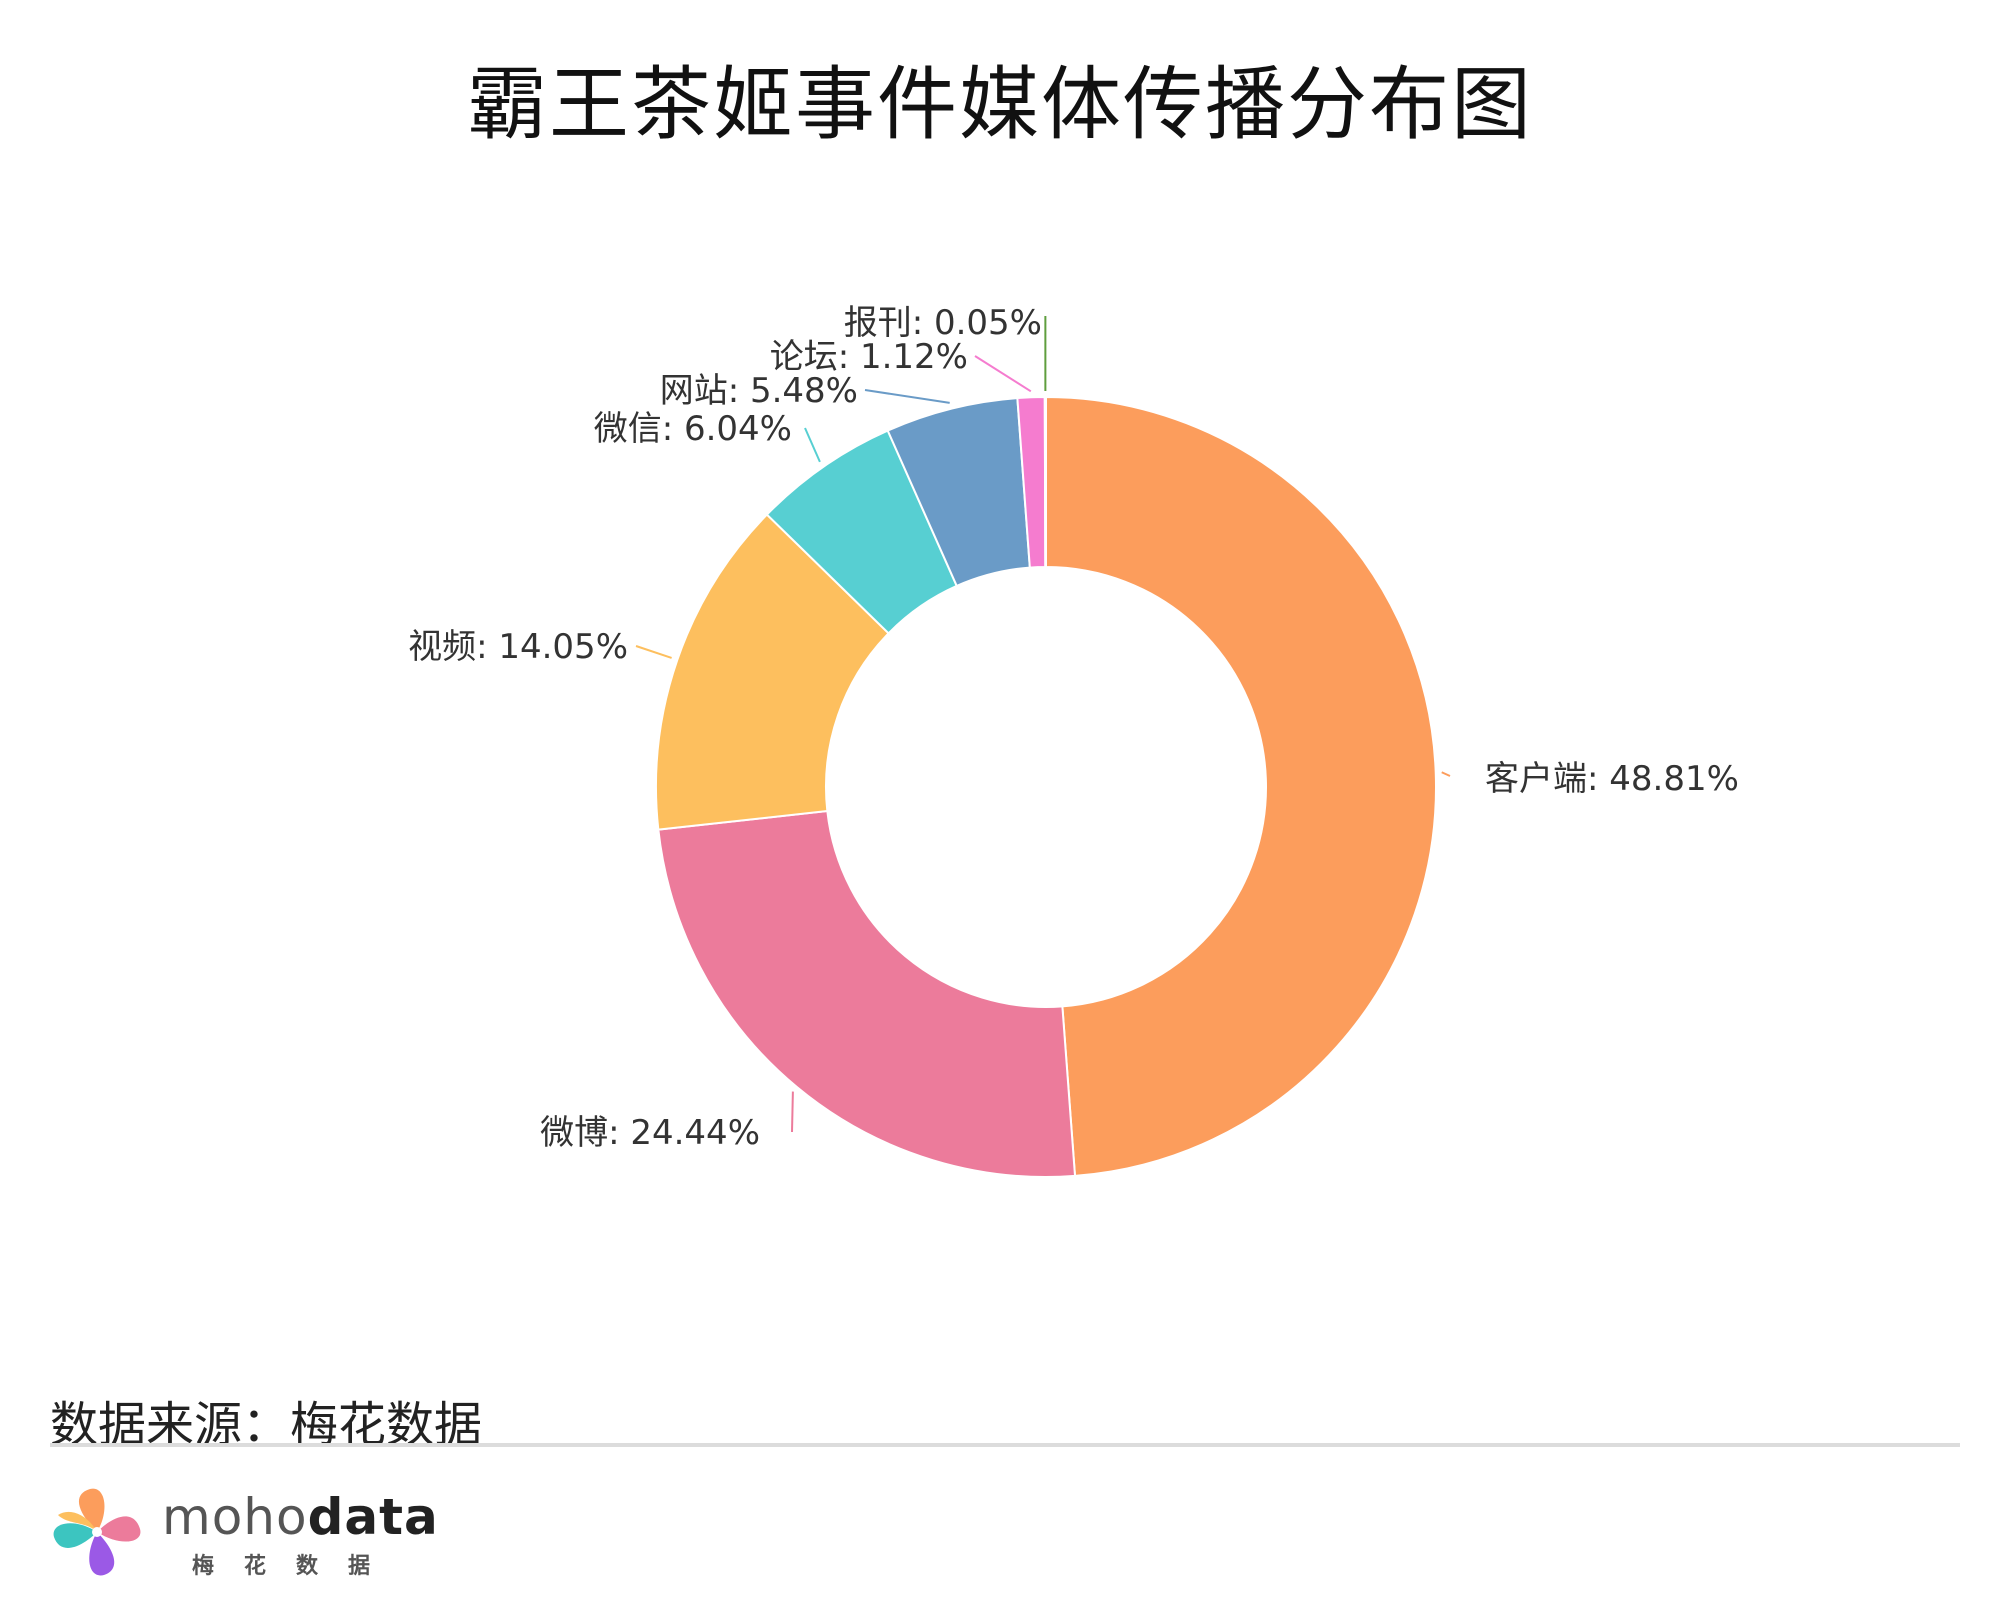  What do you see at coordinates (97, 1532) in the screenshot?
I see `pinwheel-logo-icon` at bounding box center [97, 1532].